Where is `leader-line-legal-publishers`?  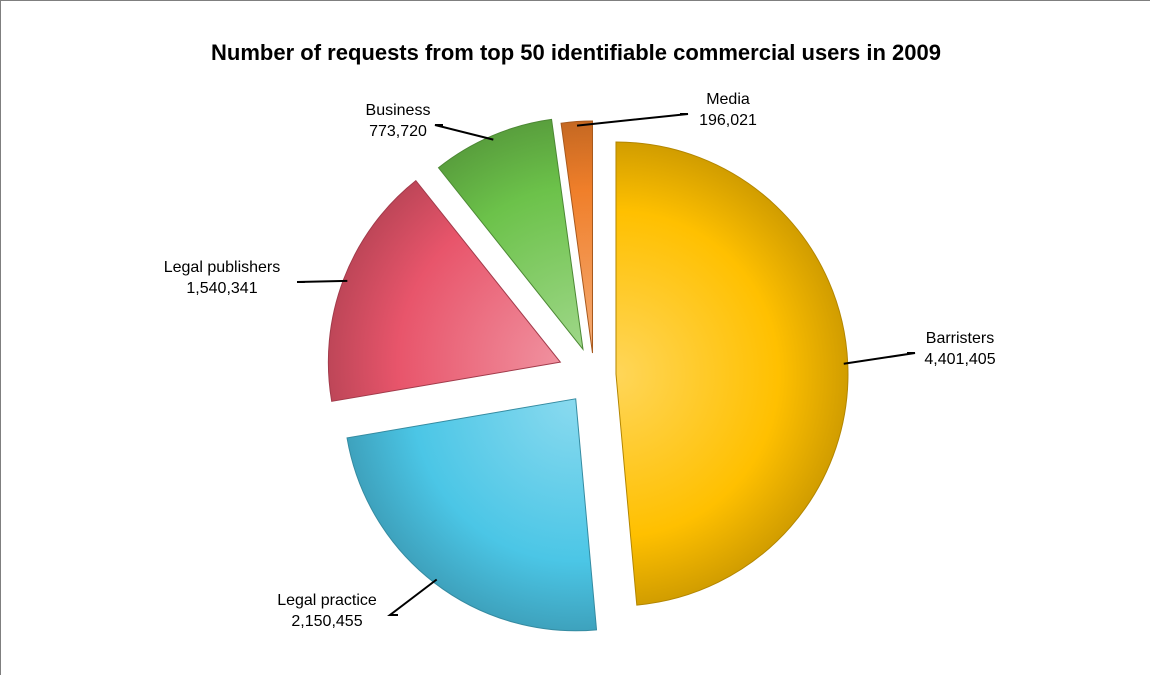 leader-line-legal-publishers is located at coordinates (322, 281).